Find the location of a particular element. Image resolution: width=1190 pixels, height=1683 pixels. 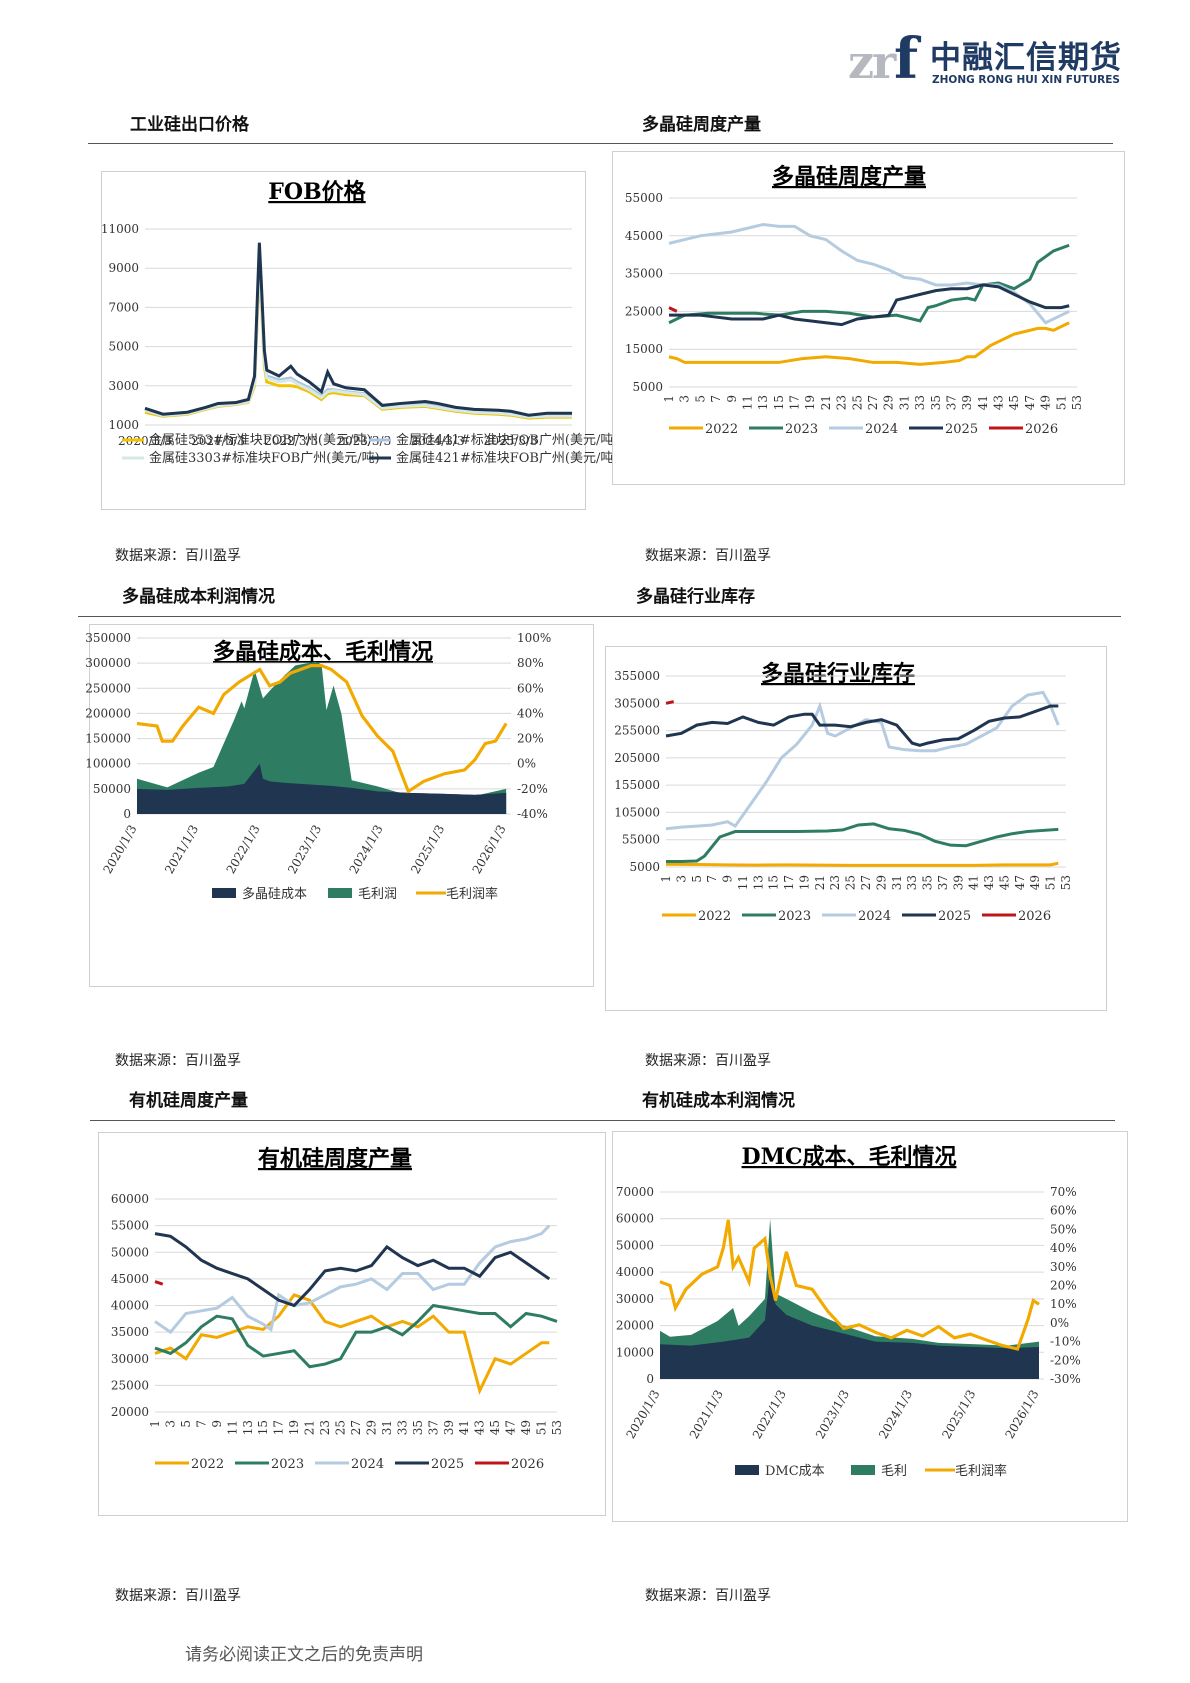

legend-label: 2022 is located at coordinates (714, 916).